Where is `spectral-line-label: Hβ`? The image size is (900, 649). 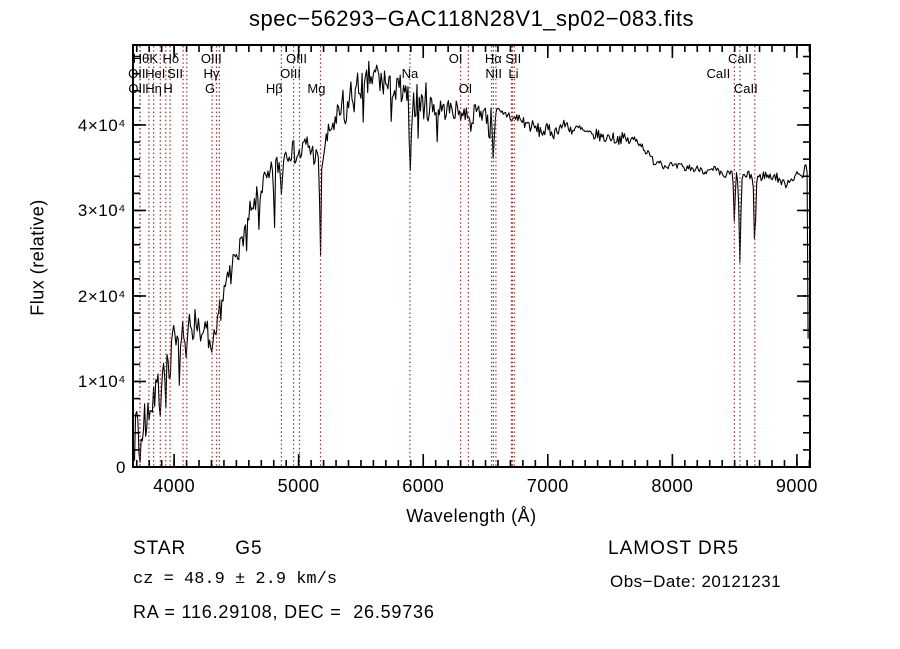 spectral-line-label: Hβ is located at coordinates (274, 88).